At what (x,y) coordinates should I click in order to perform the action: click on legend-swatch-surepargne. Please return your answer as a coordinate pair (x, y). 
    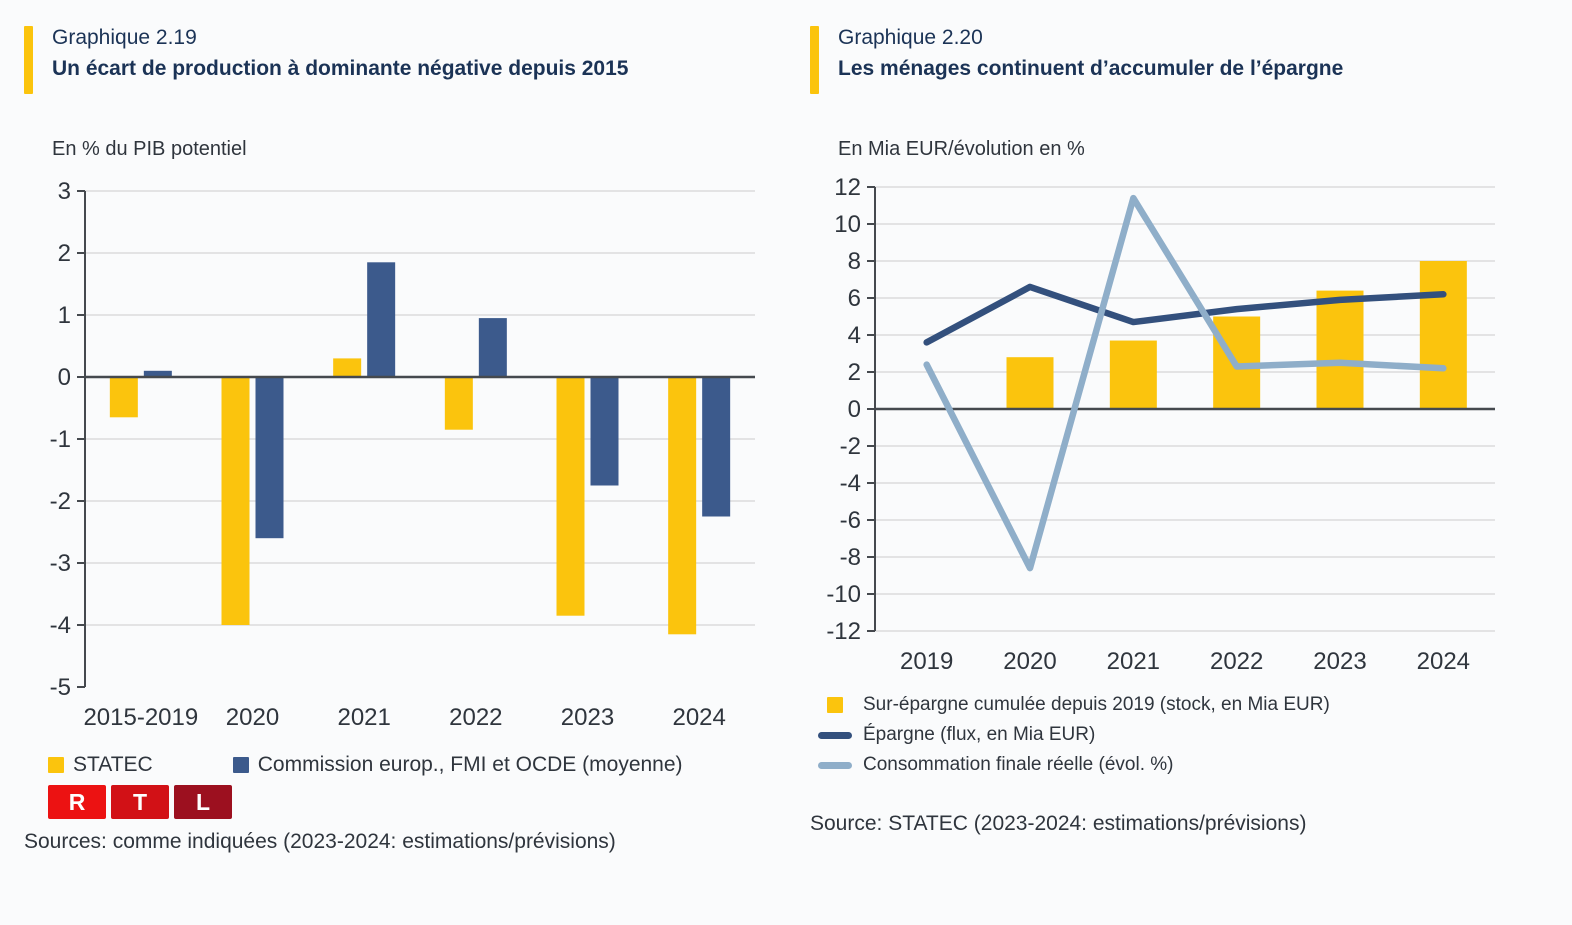
    Looking at the image, I should click on (835, 705).